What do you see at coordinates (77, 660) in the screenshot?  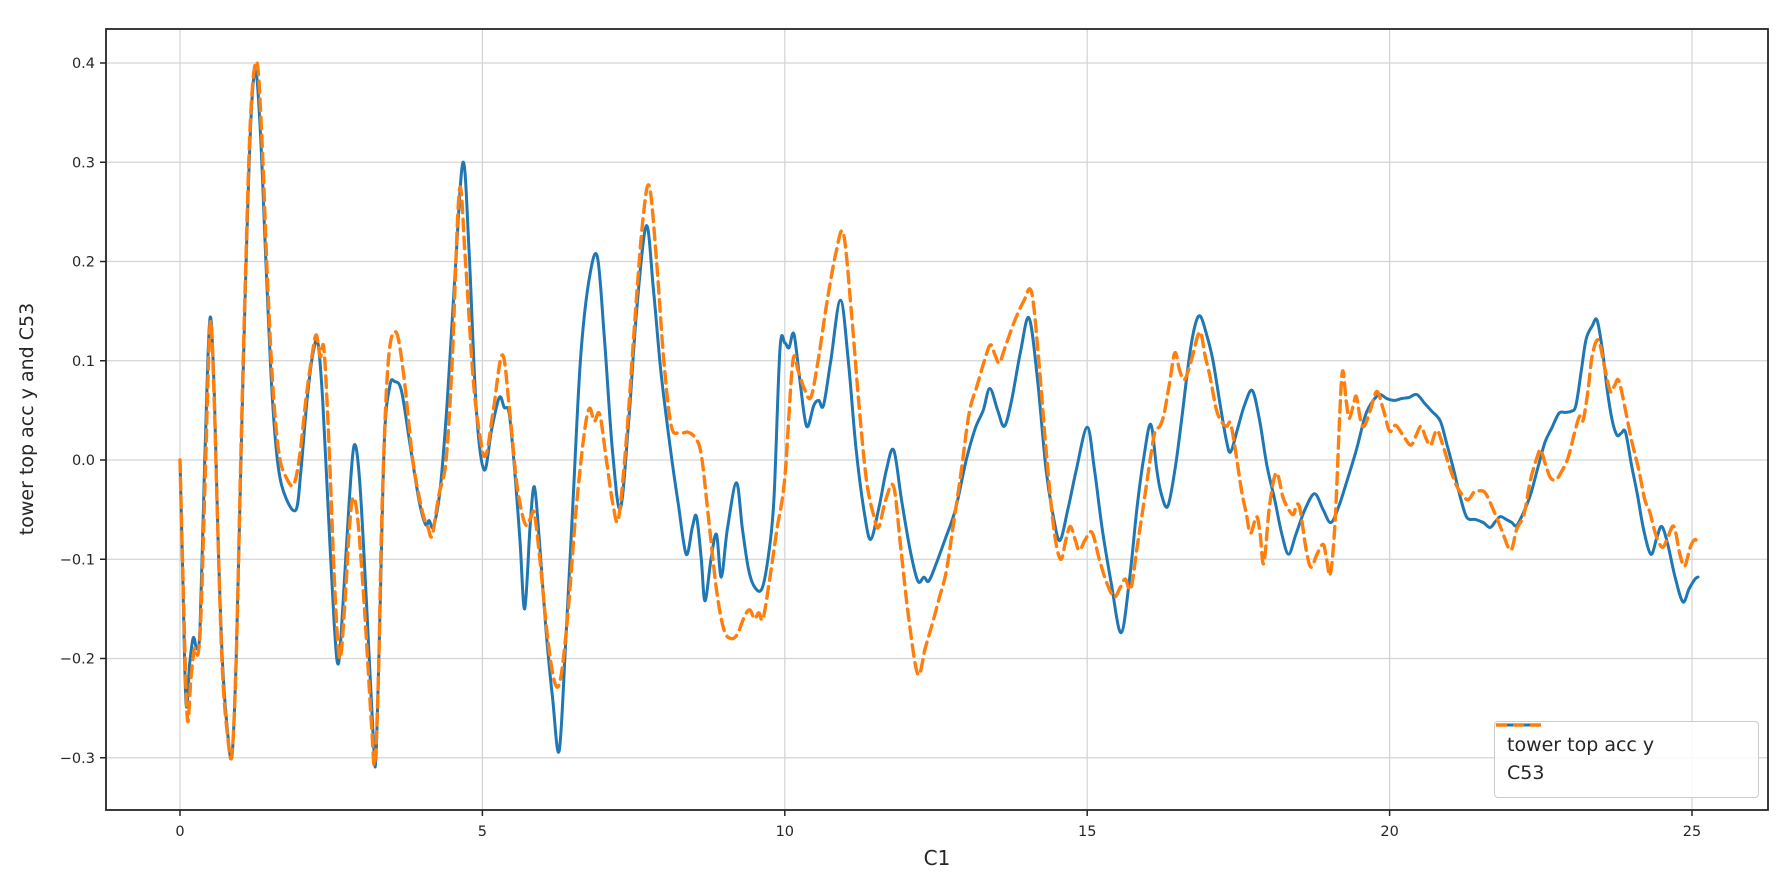 I see `y-tick-label: −0.2` at bounding box center [77, 660].